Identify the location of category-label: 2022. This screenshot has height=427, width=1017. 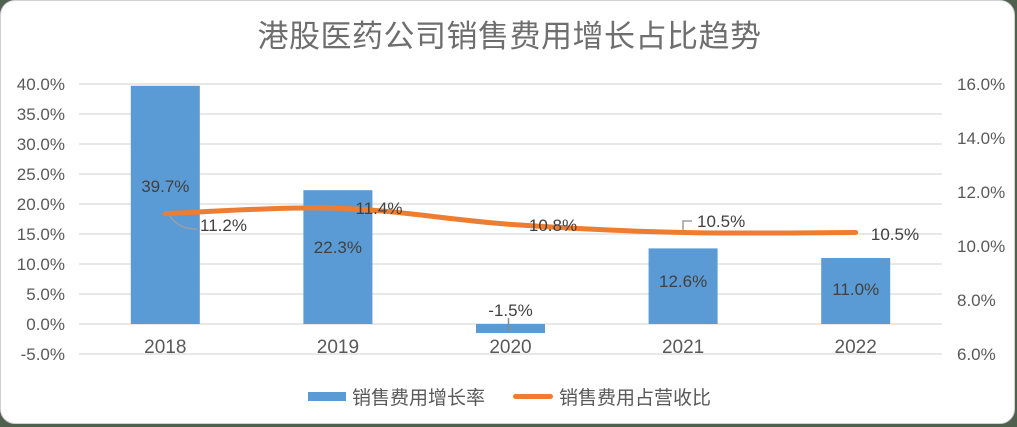
(856, 347).